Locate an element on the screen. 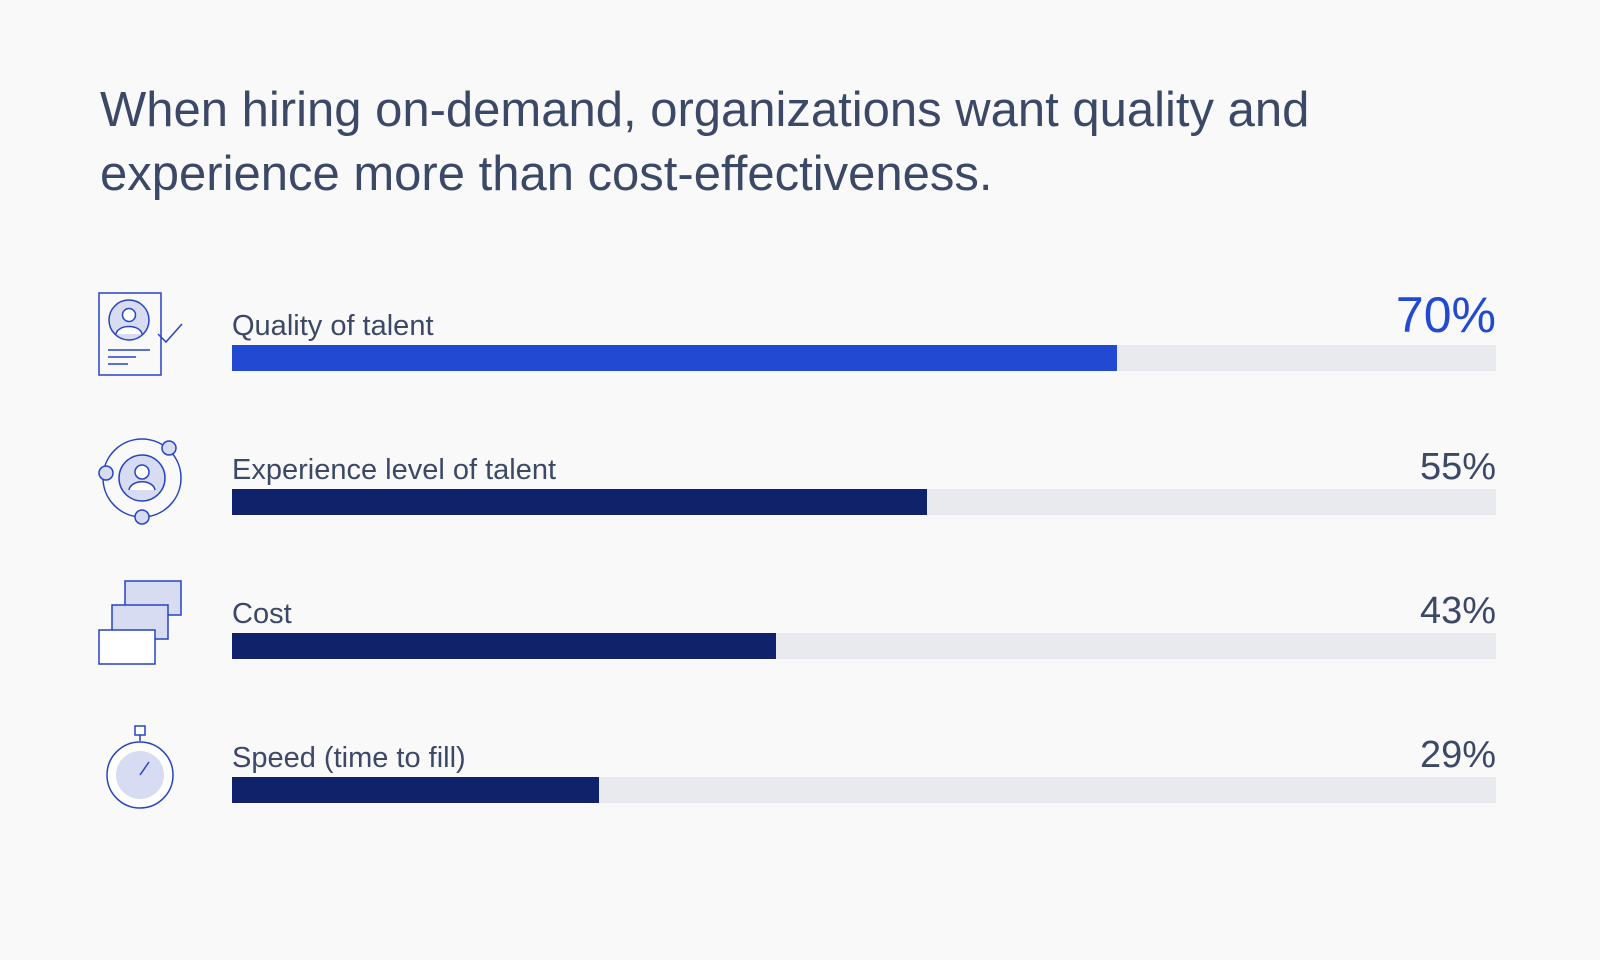 The width and height of the screenshot is (1600, 960). value-label: 55% is located at coordinates (1457, 467).